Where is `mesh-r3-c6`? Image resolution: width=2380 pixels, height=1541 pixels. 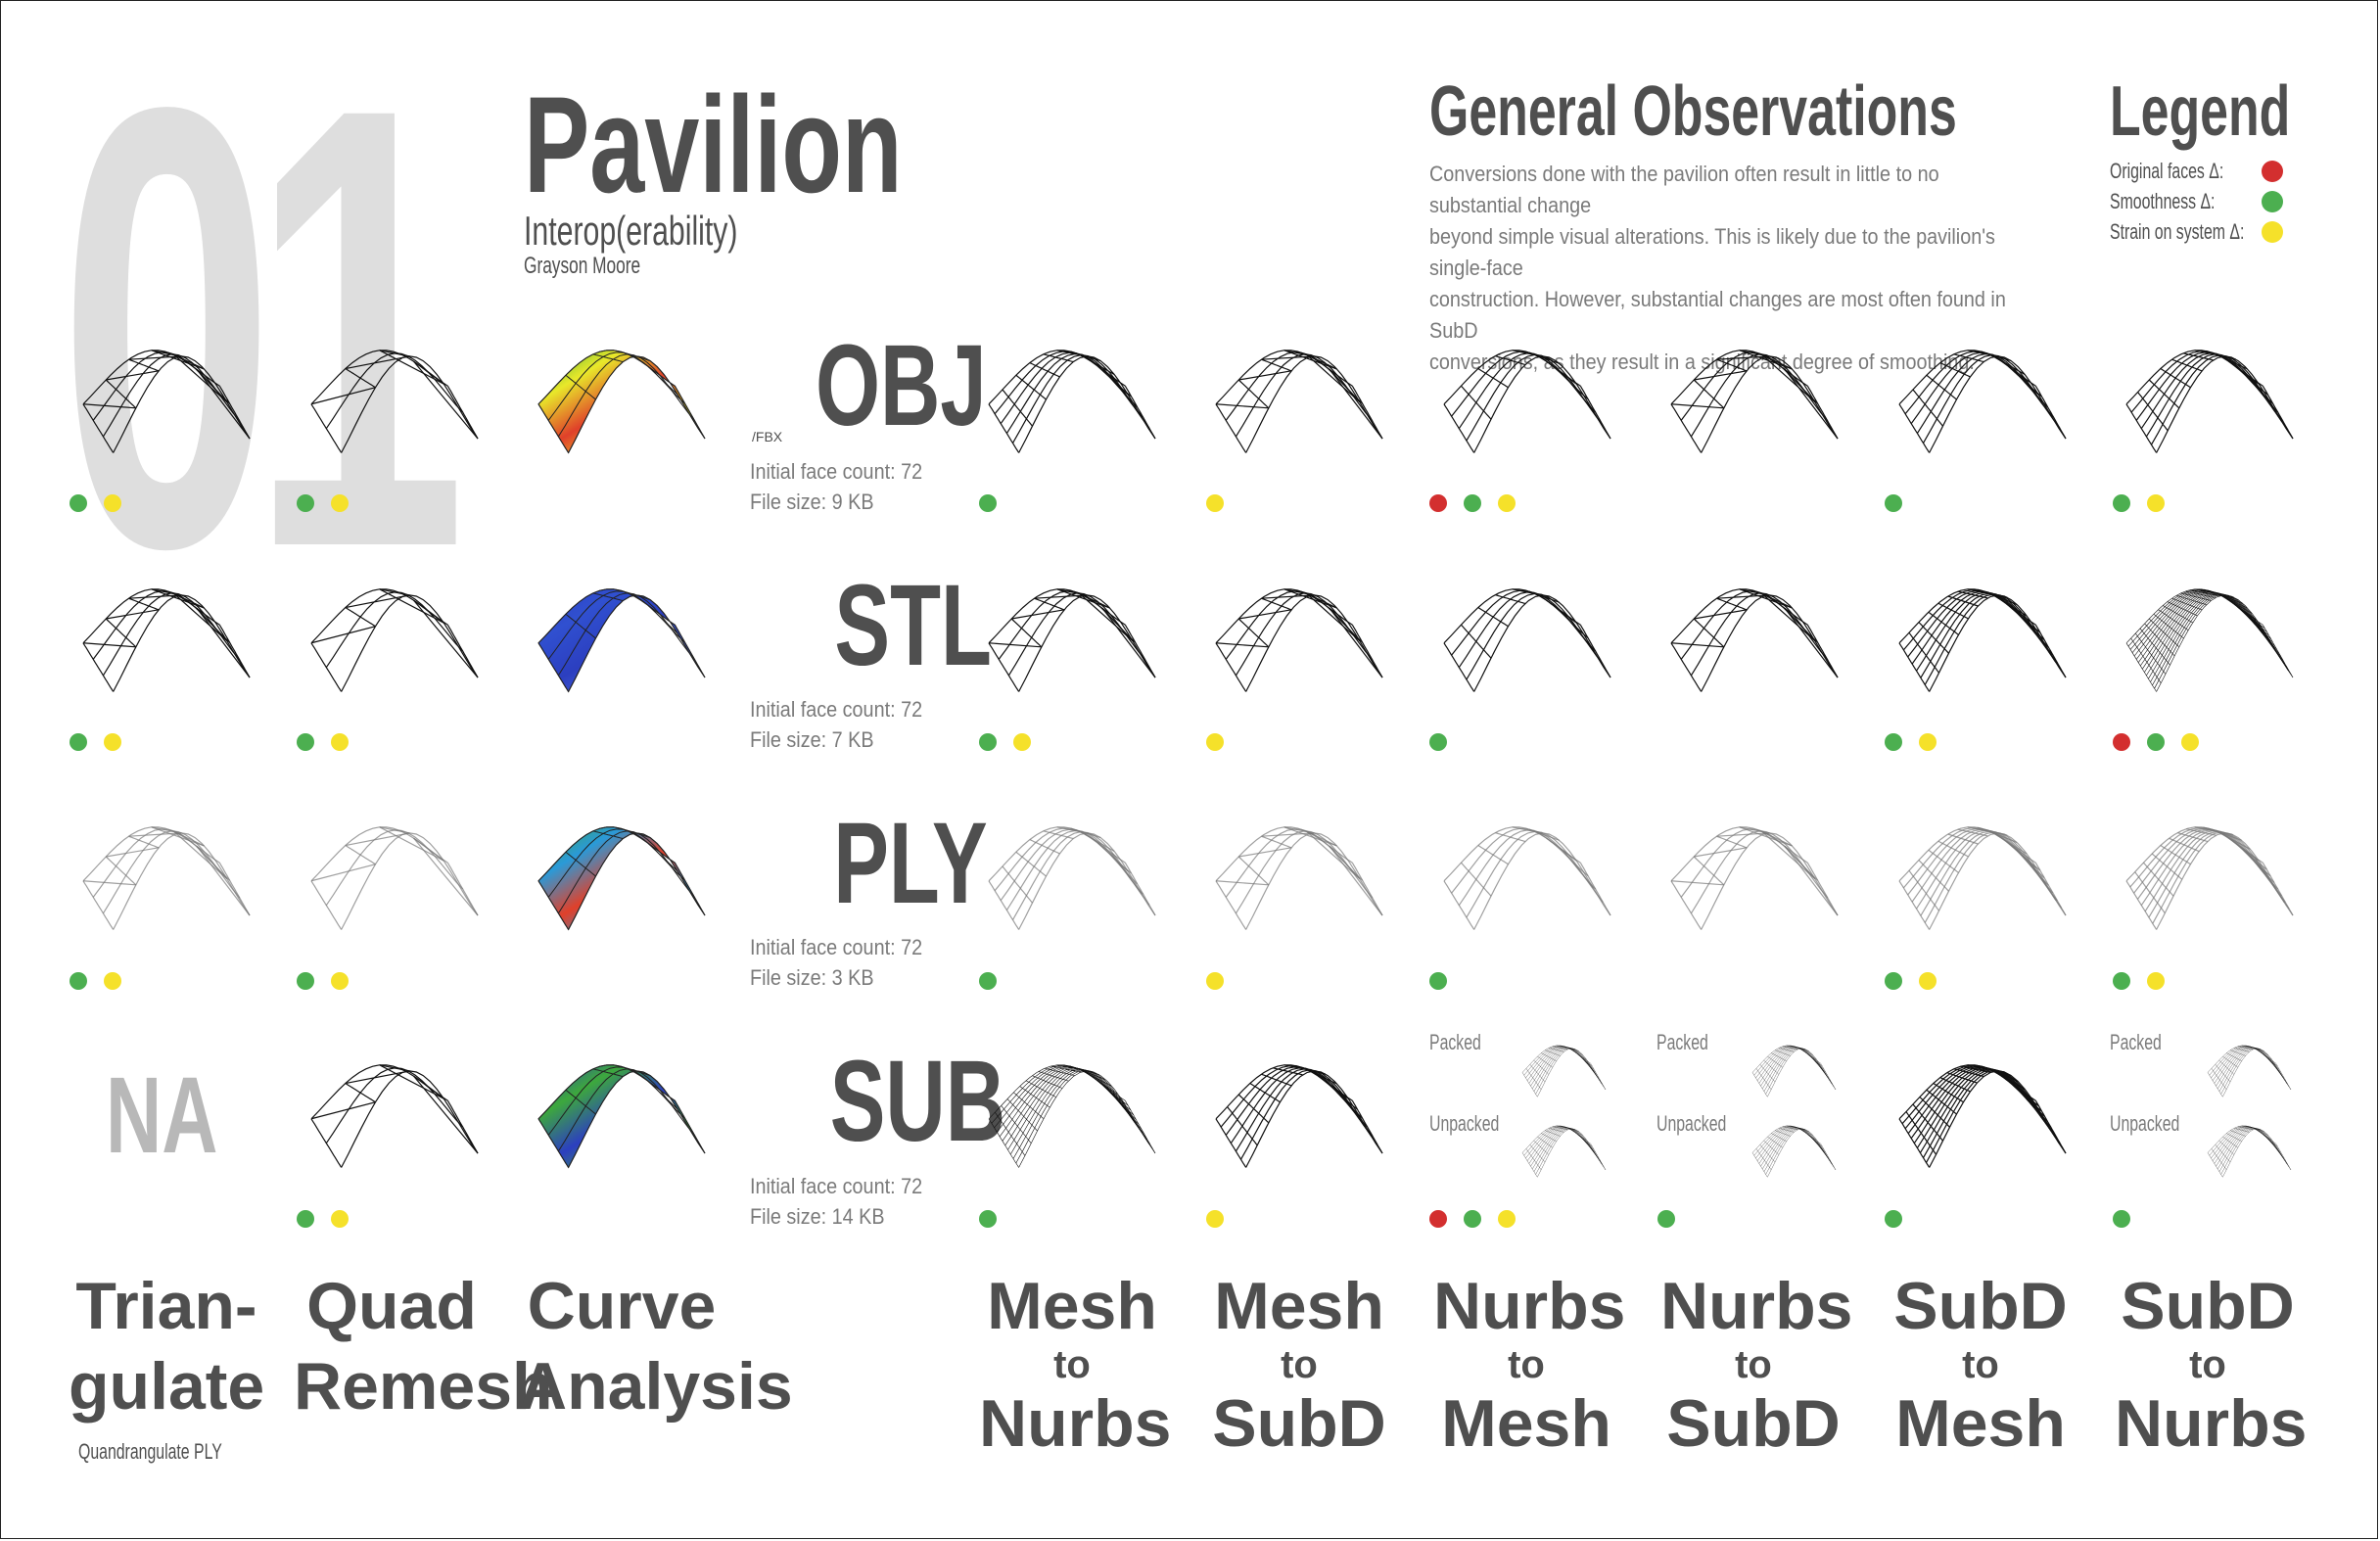
mesh-r3-c6 is located at coordinates (1527, 878).